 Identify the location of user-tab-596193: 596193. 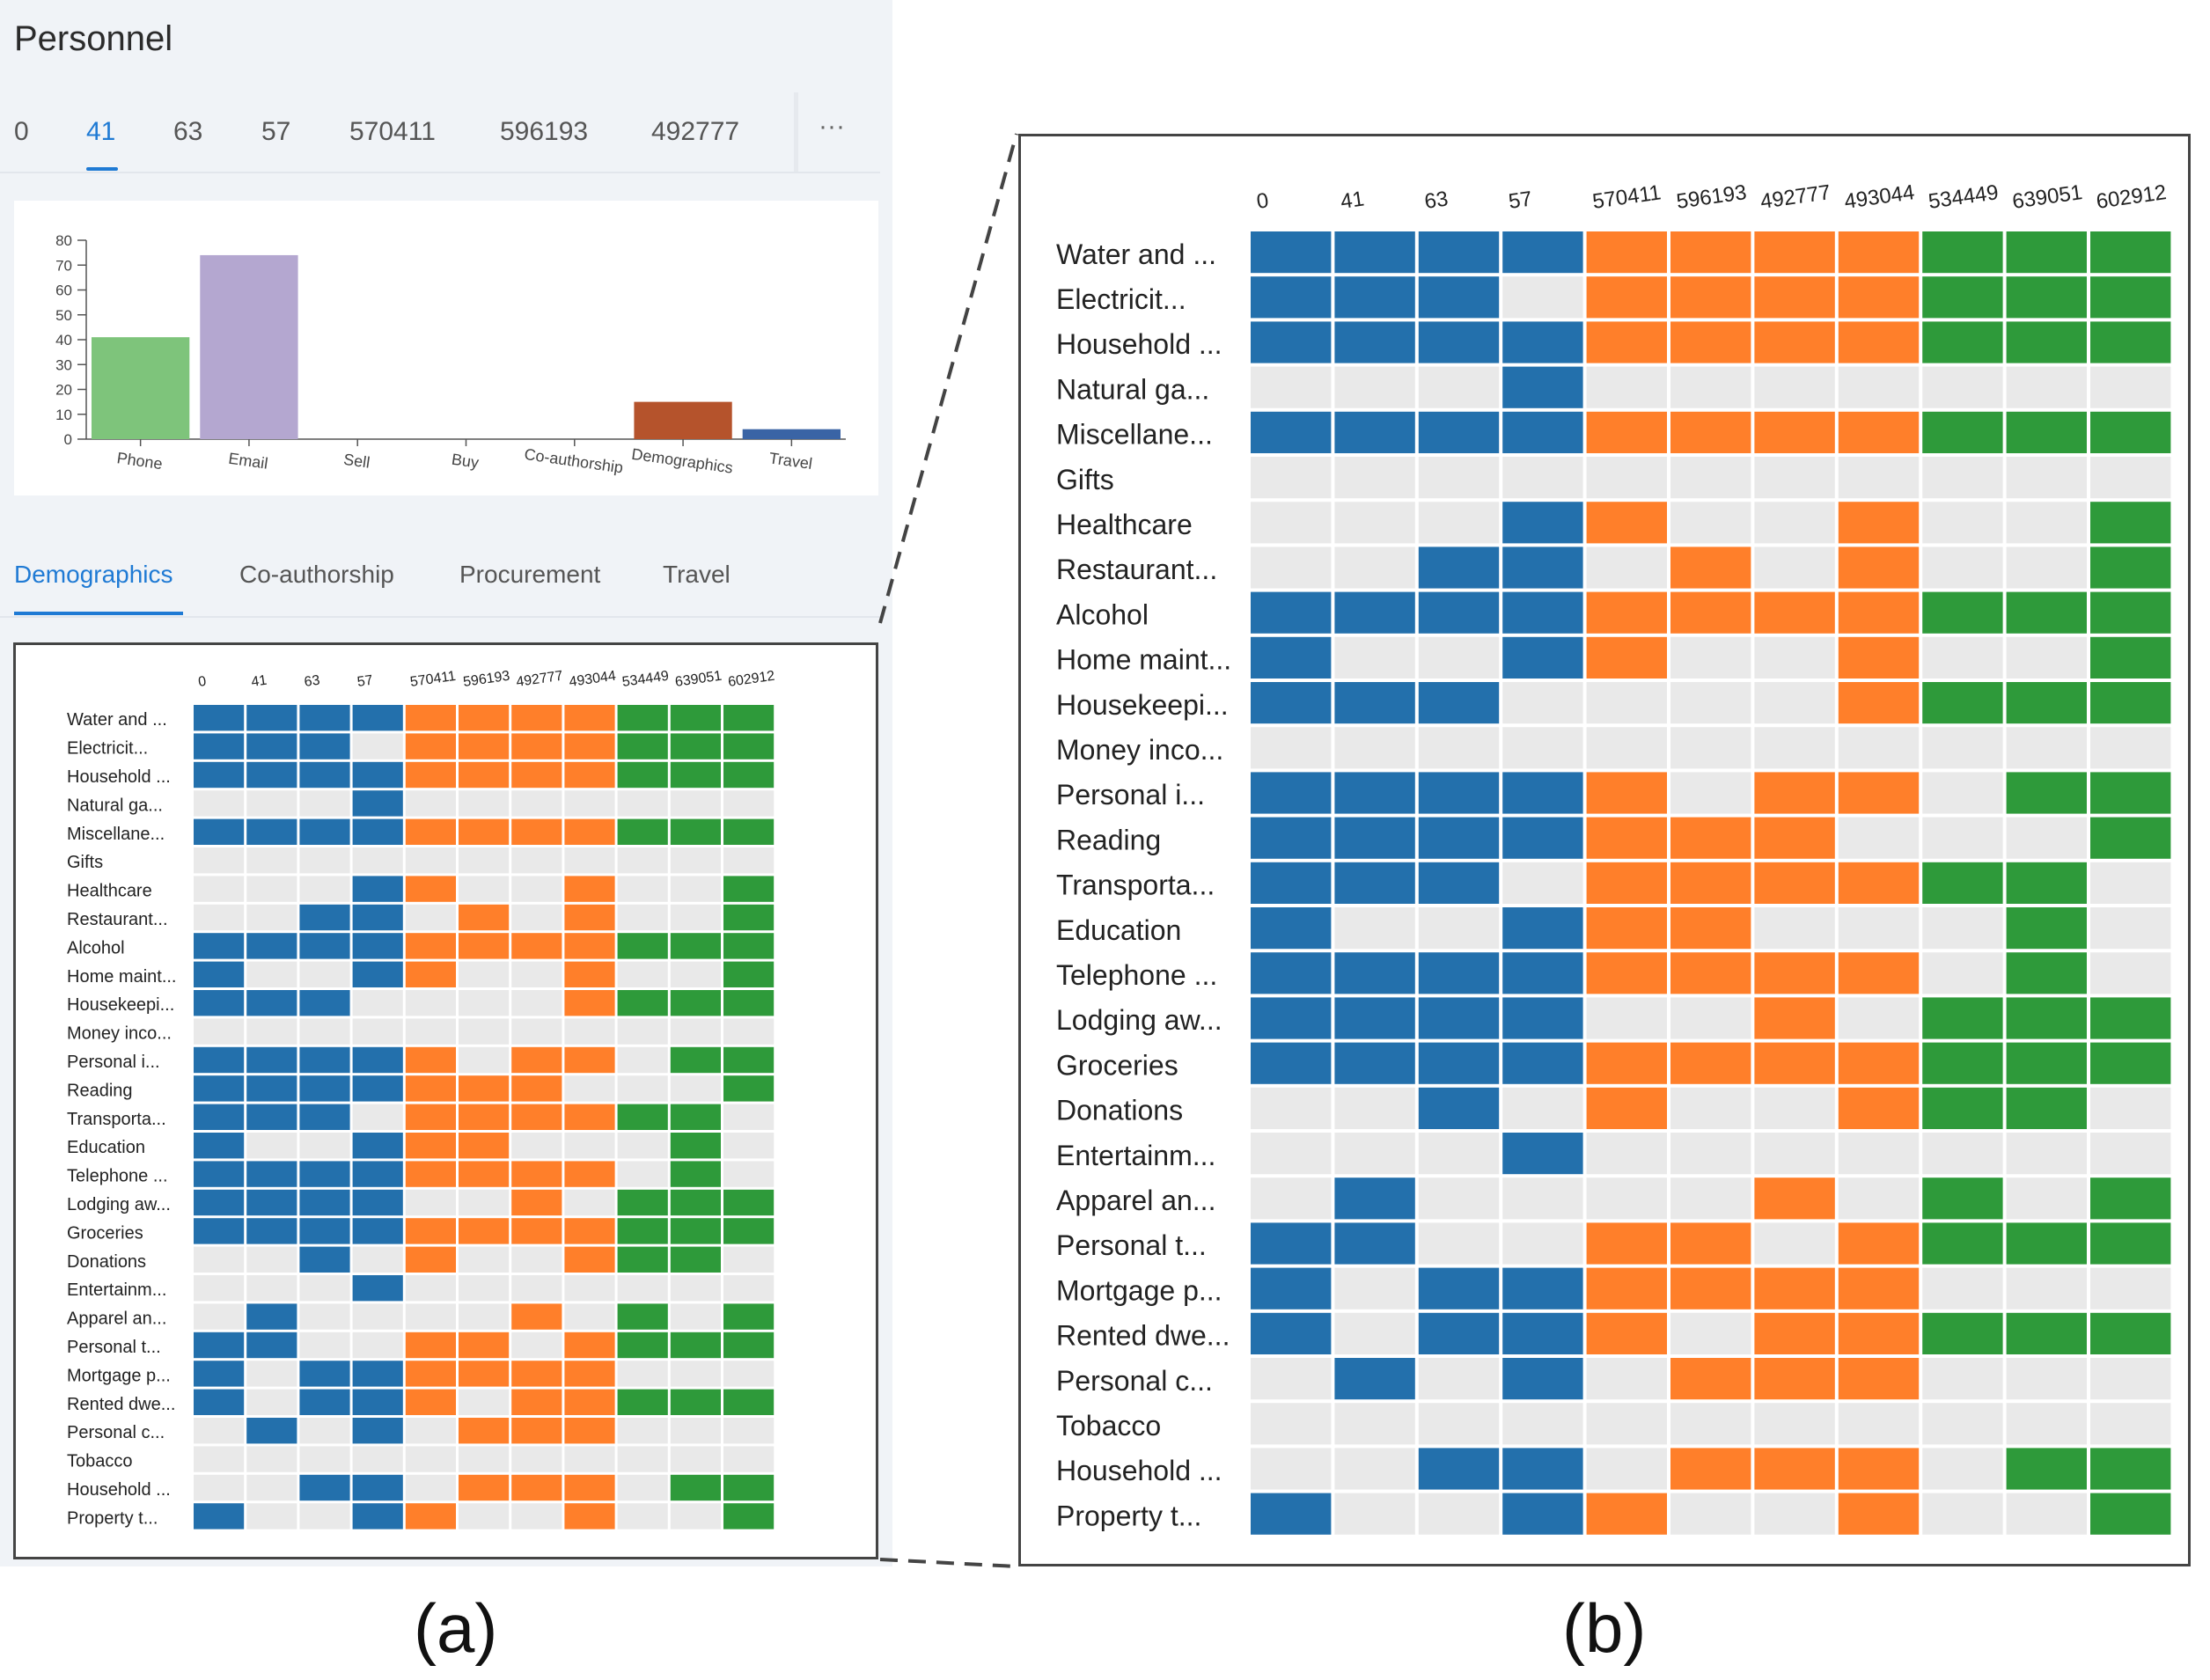
(544, 131).